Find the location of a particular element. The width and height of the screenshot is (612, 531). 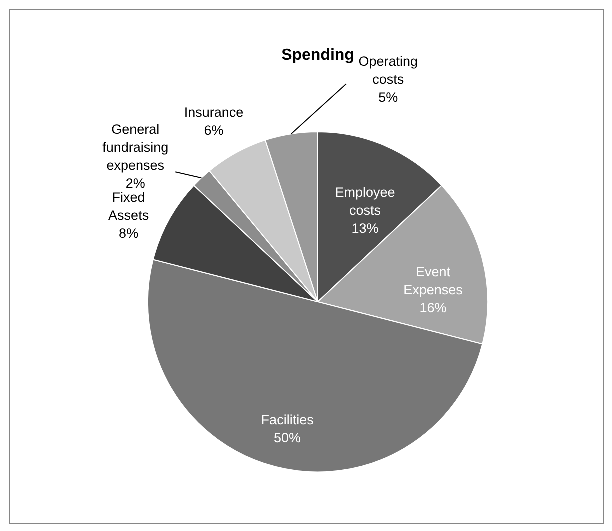

slice-label: General fundraising expenses is located at coordinates (135, 148).